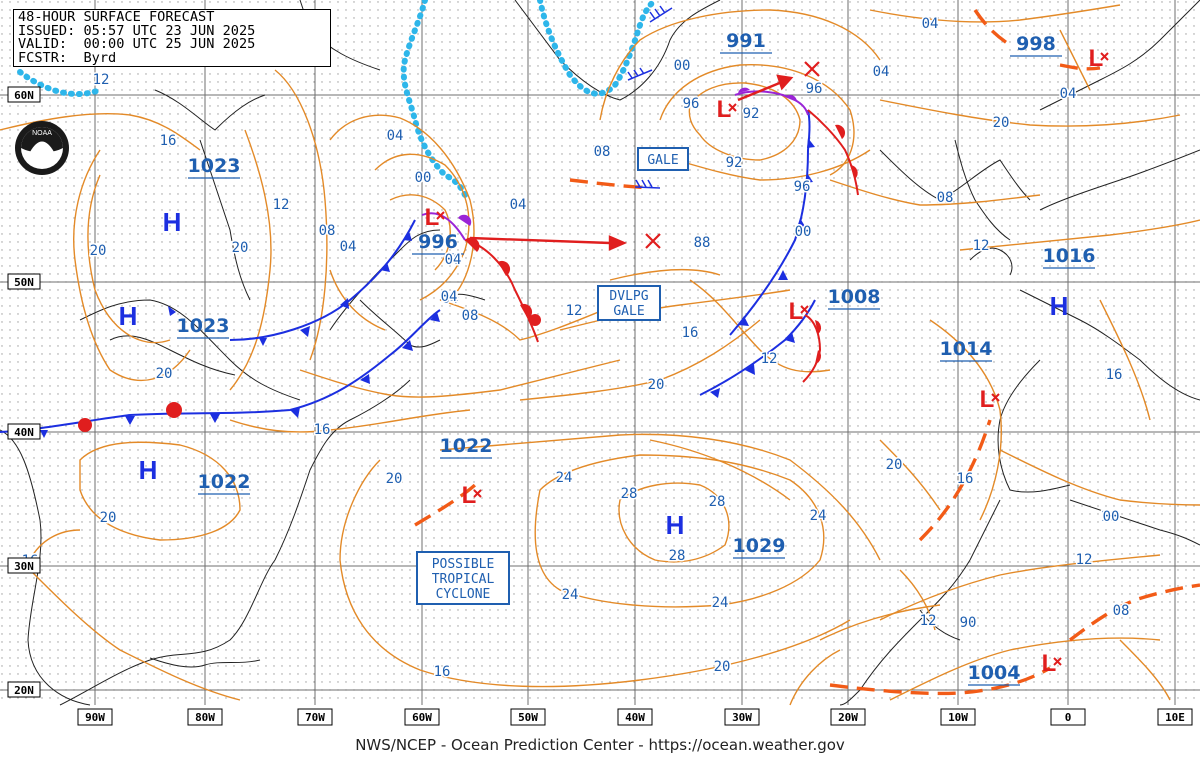  Describe the element at coordinates (67, 57) in the screenshot. I see `header-forecaster: FCSTR: Byrd` at that location.